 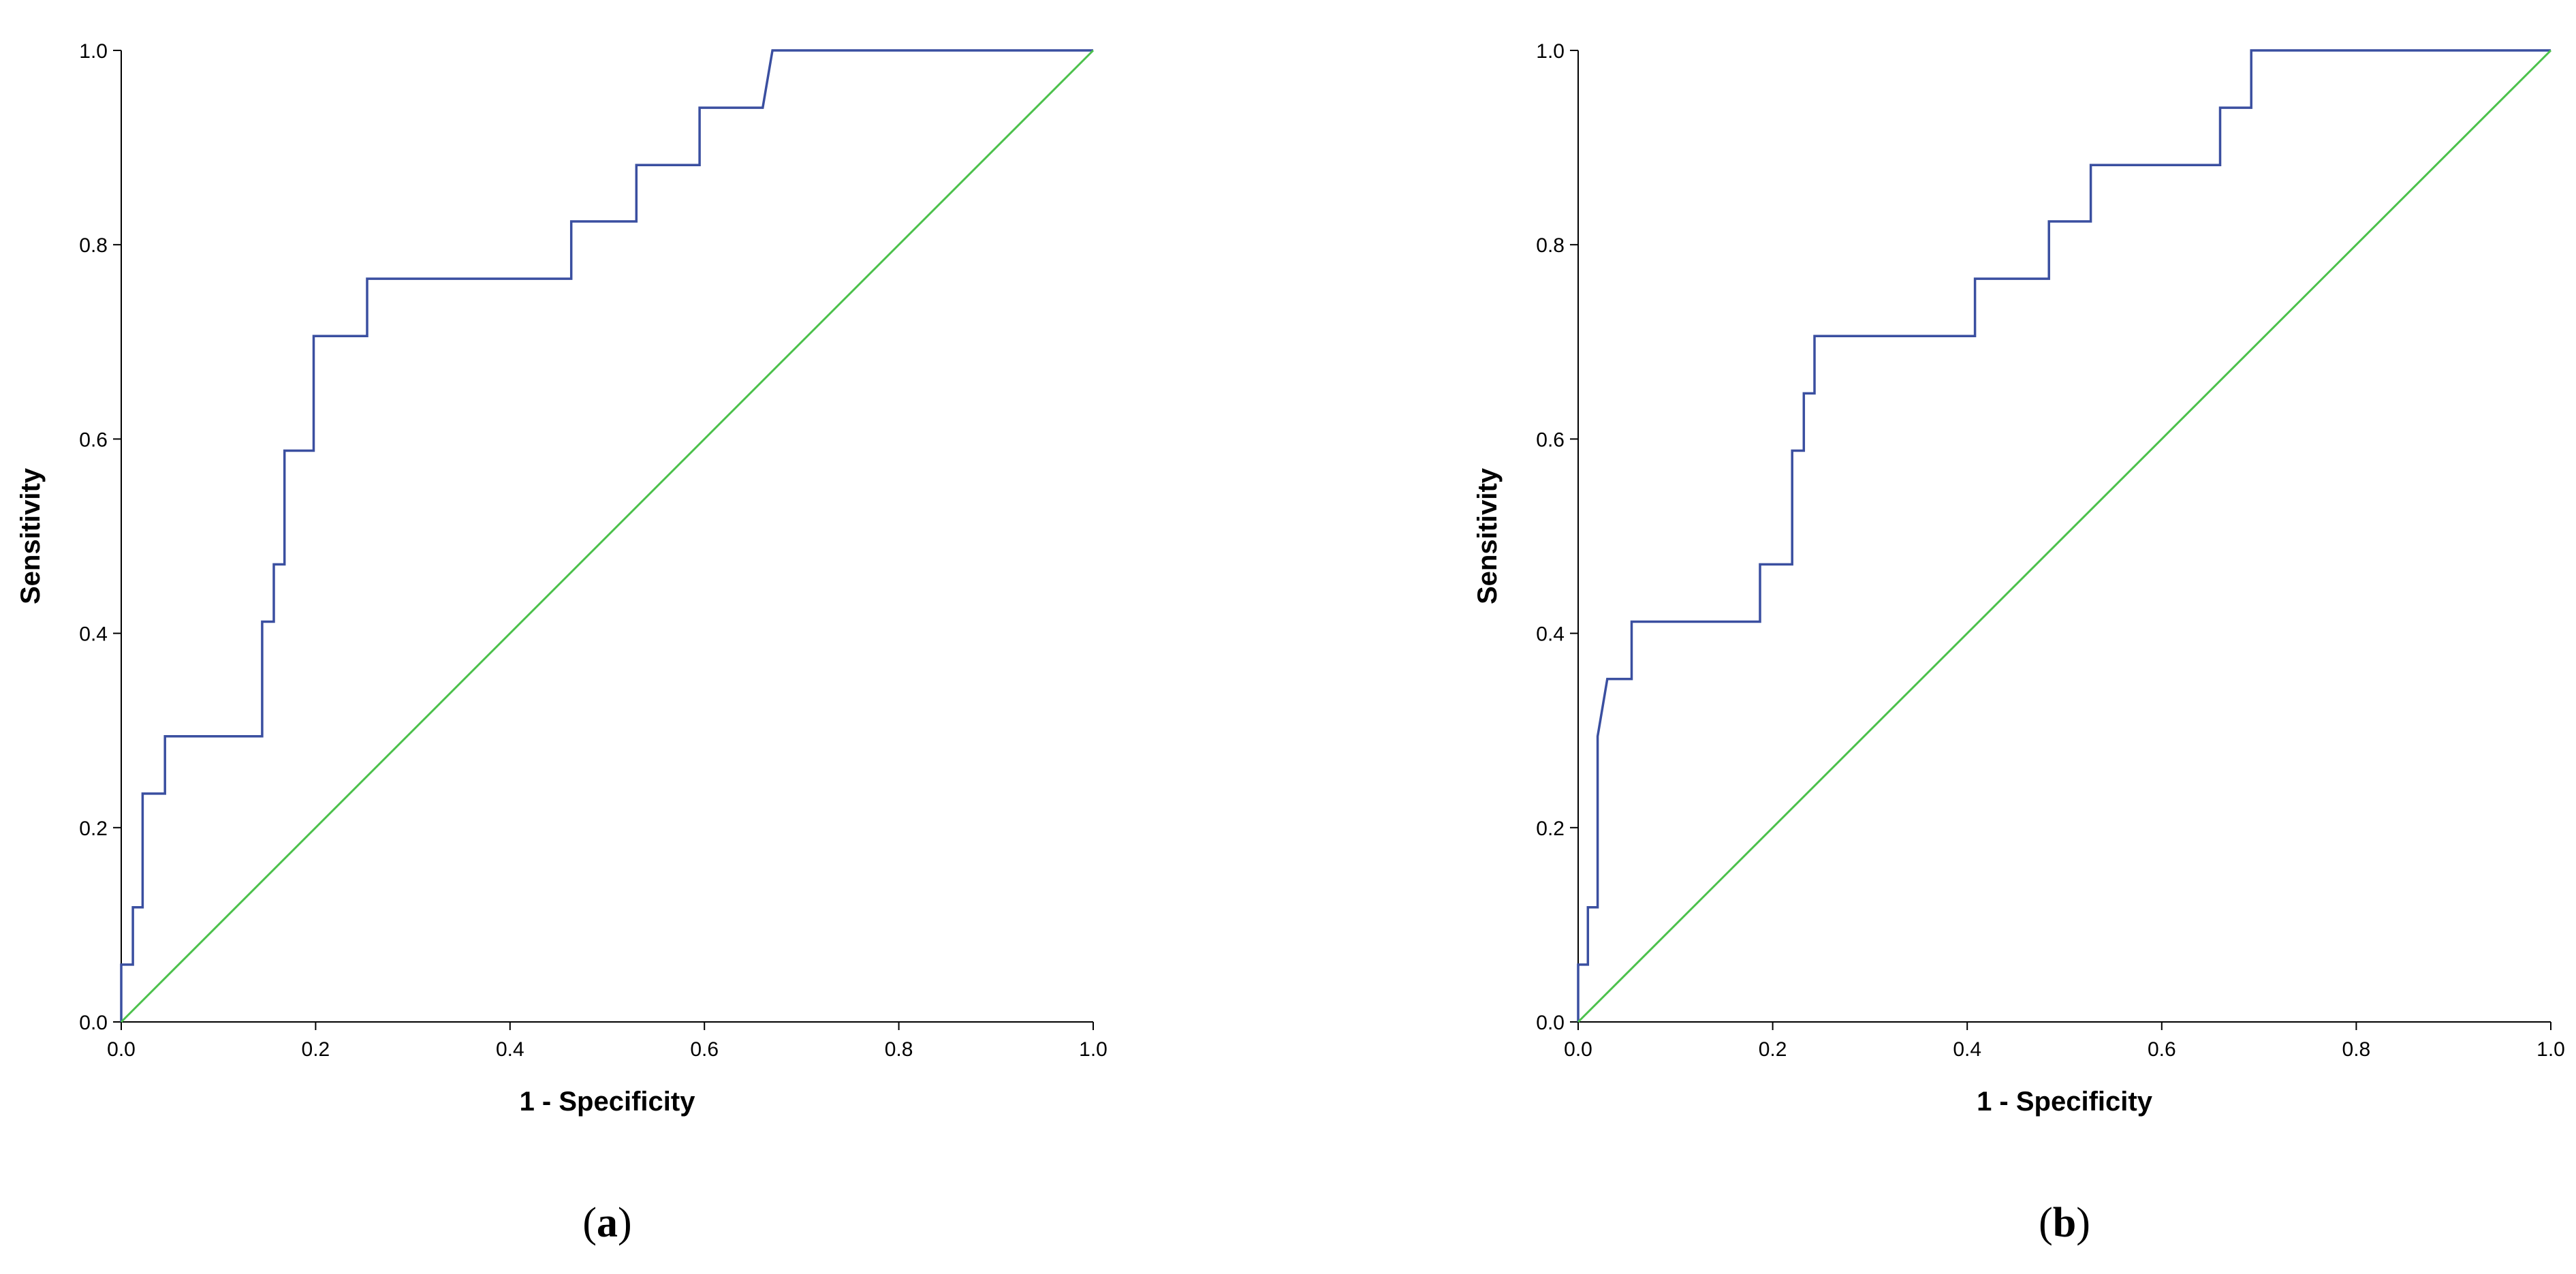 I want to click on panel-label-letter: a, so click(x=607, y=1223).